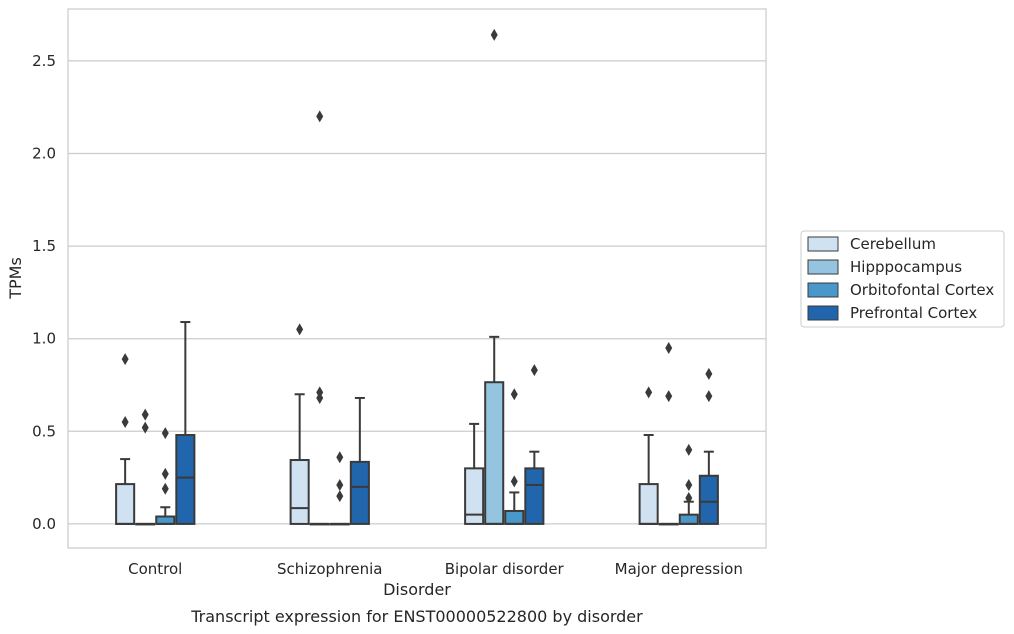  Describe the element at coordinates (329, 569) in the screenshot. I see `x-tick-label: Schizophrenia` at that location.